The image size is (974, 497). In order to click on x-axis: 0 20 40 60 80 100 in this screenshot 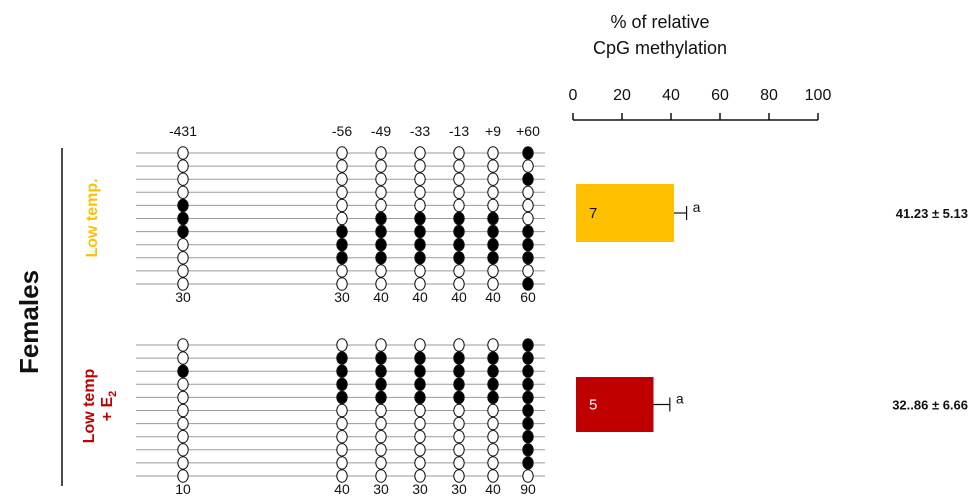, I will do `click(700, 104)`.